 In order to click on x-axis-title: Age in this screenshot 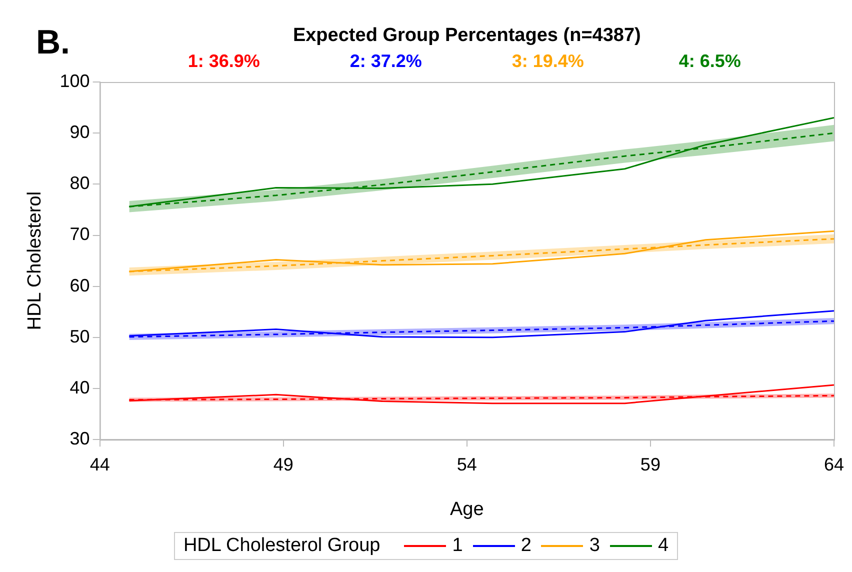, I will do `click(467, 509)`.